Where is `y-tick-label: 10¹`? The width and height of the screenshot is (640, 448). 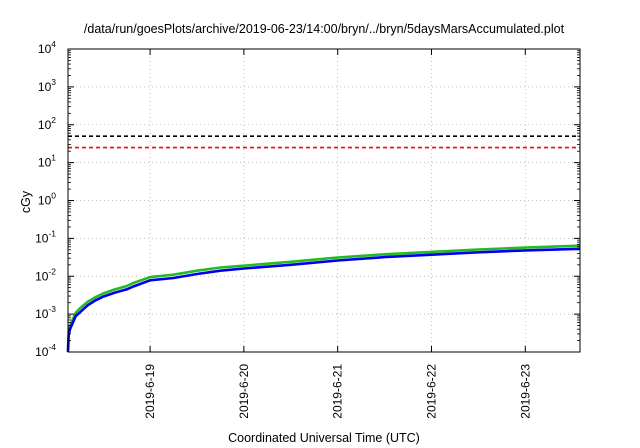 y-tick-label: 10¹ is located at coordinates (47, 161).